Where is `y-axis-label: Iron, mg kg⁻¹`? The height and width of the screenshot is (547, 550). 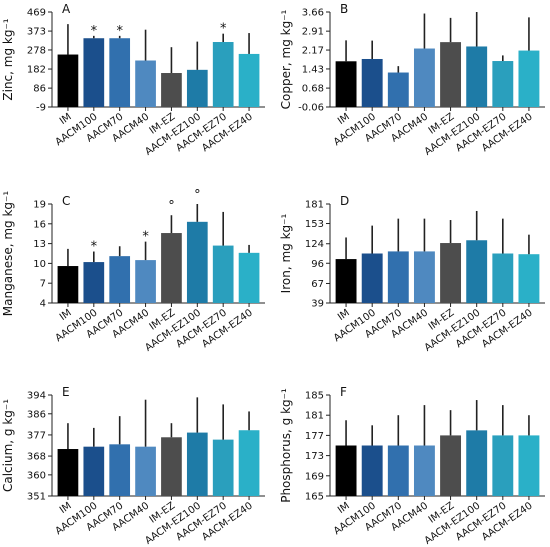
y-axis-label: Iron, mg kg⁻¹ is located at coordinates (286, 254).